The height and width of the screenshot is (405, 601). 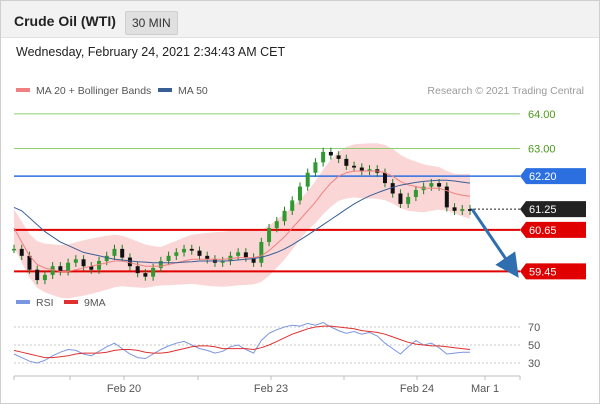 What do you see at coordinates (165, 90) in the screenshot?
I see `ma50-legend-swatch` at bounding box center [165, 90].